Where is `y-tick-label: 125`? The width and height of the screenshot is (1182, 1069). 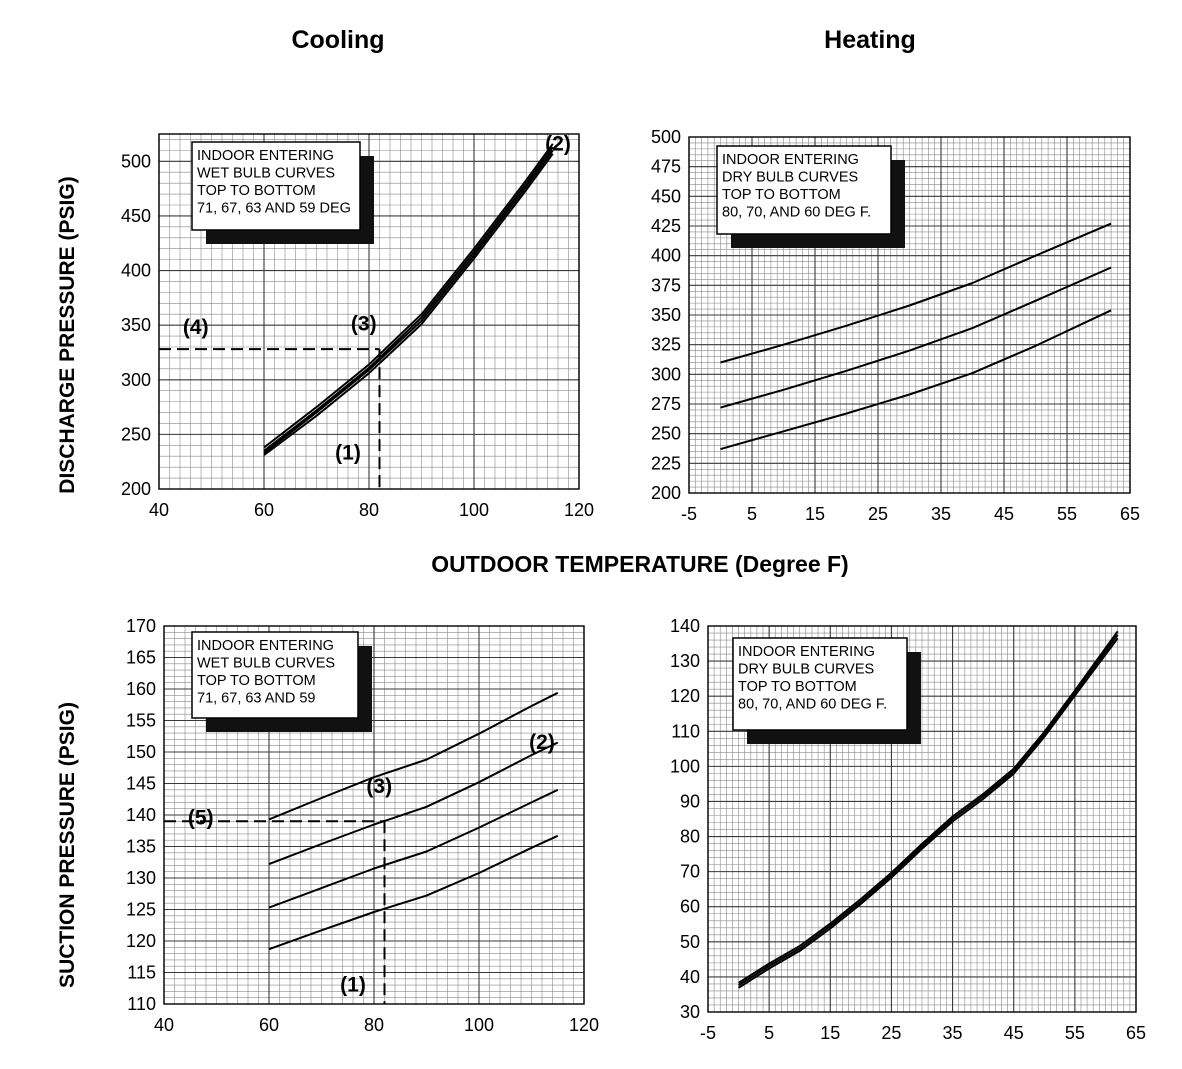
y-tick-label: 125 is located at coordinates (141, 910).